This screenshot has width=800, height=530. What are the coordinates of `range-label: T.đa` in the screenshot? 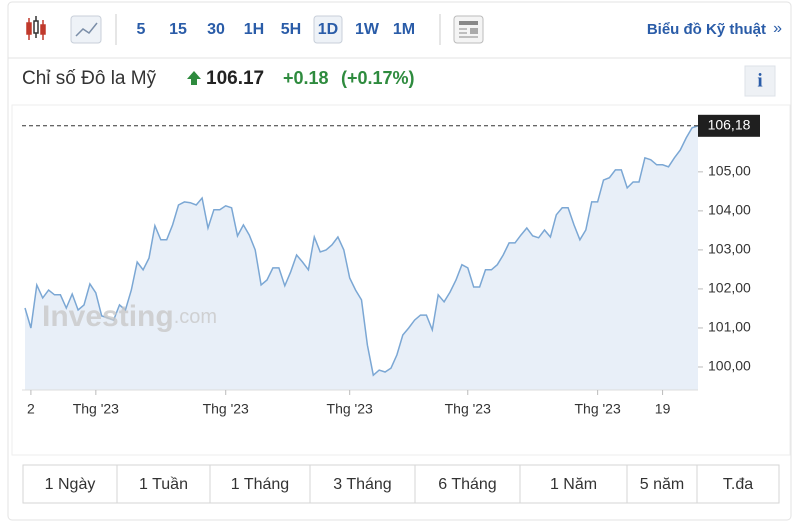 It's located at (738, 484).